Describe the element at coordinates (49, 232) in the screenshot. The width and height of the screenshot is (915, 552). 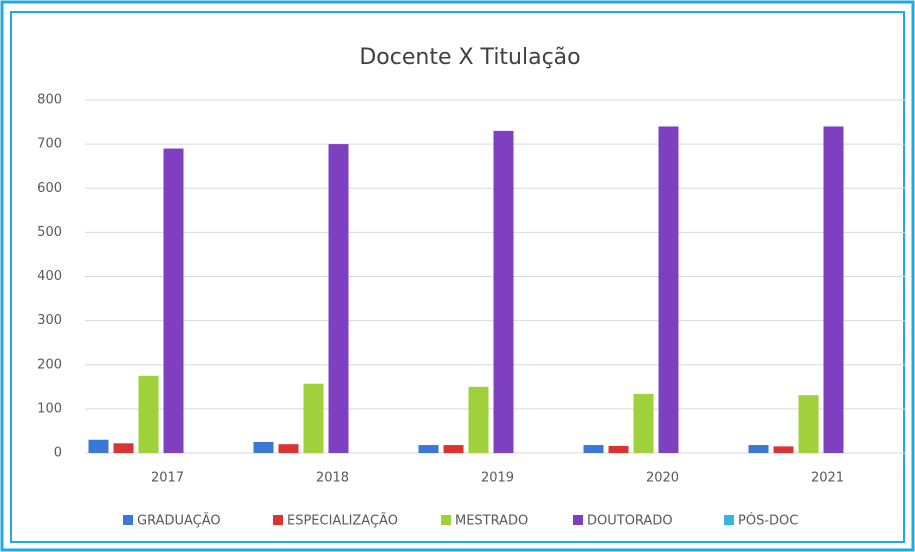
I see `y-tick-label: 500` at that location.